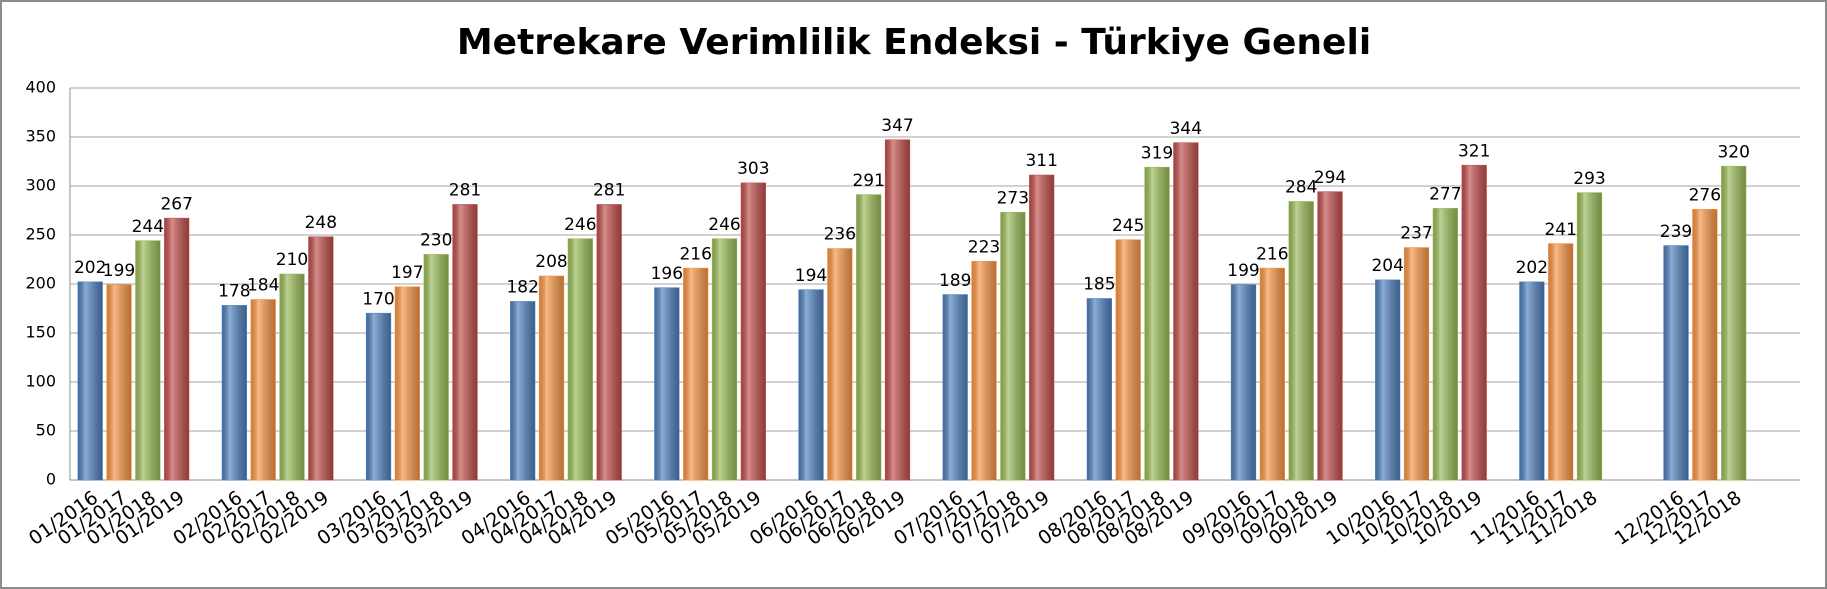 Image resolution: width=1827 pixels, height=589 pixels. Describe the element at coordinates (40, 283) in the screenshot. I see `y-tick-label: 200` at that location.